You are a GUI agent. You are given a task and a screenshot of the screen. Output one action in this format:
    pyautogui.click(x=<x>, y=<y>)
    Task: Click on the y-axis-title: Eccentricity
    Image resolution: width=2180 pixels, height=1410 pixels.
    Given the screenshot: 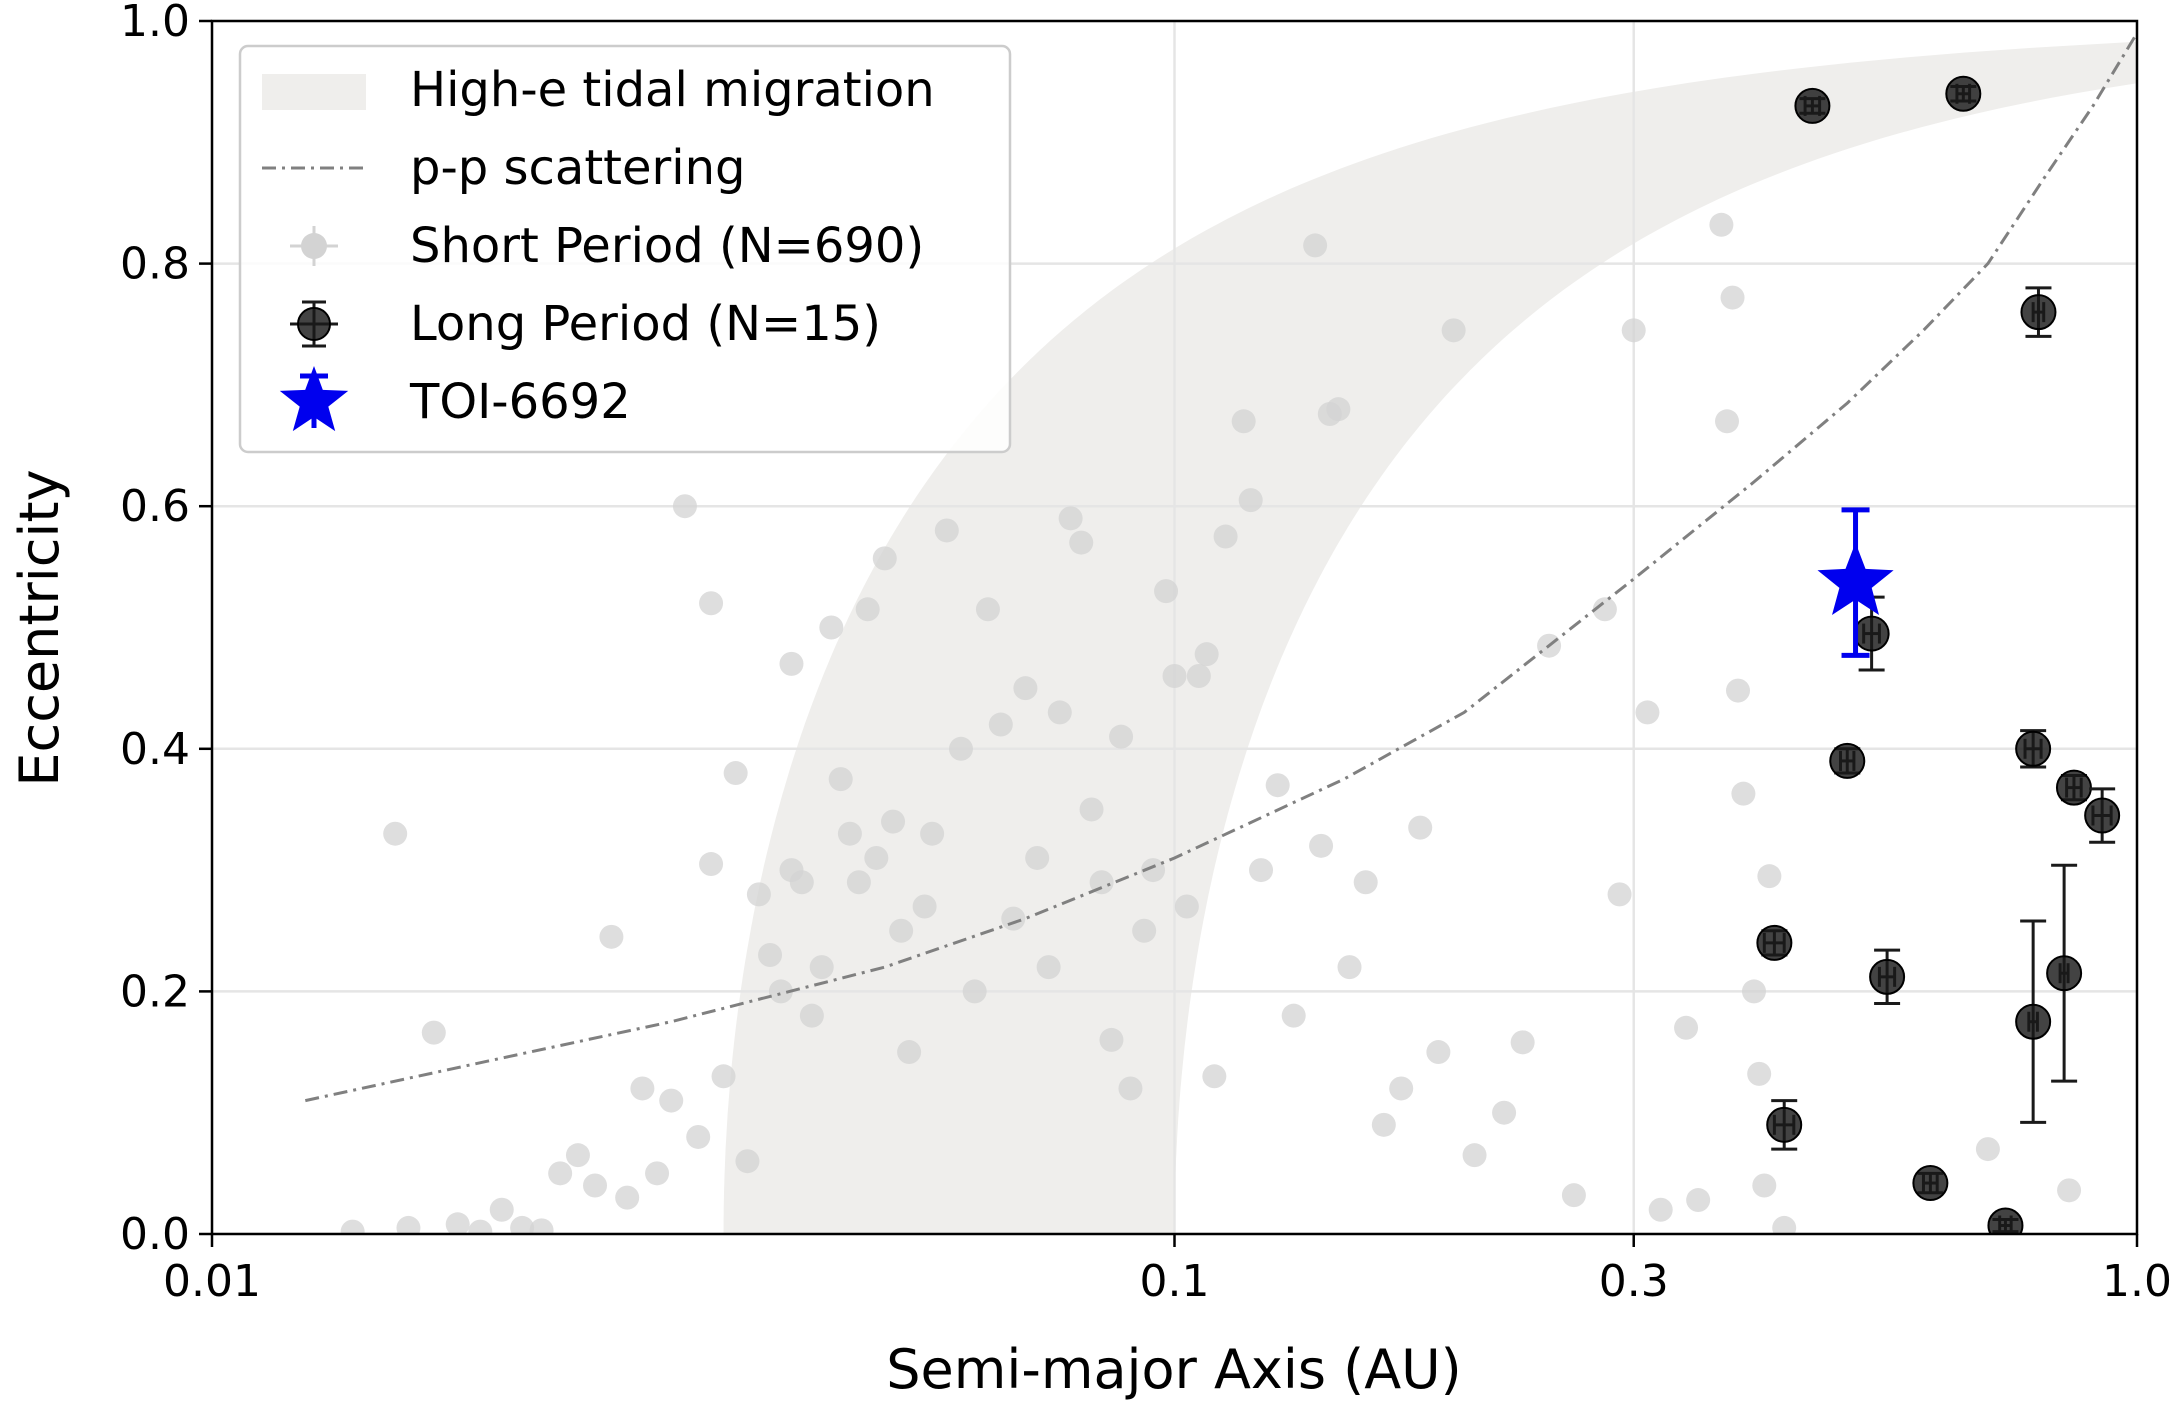 What is the action you would take?
    pyautogui.click(x=39, y=627)
    